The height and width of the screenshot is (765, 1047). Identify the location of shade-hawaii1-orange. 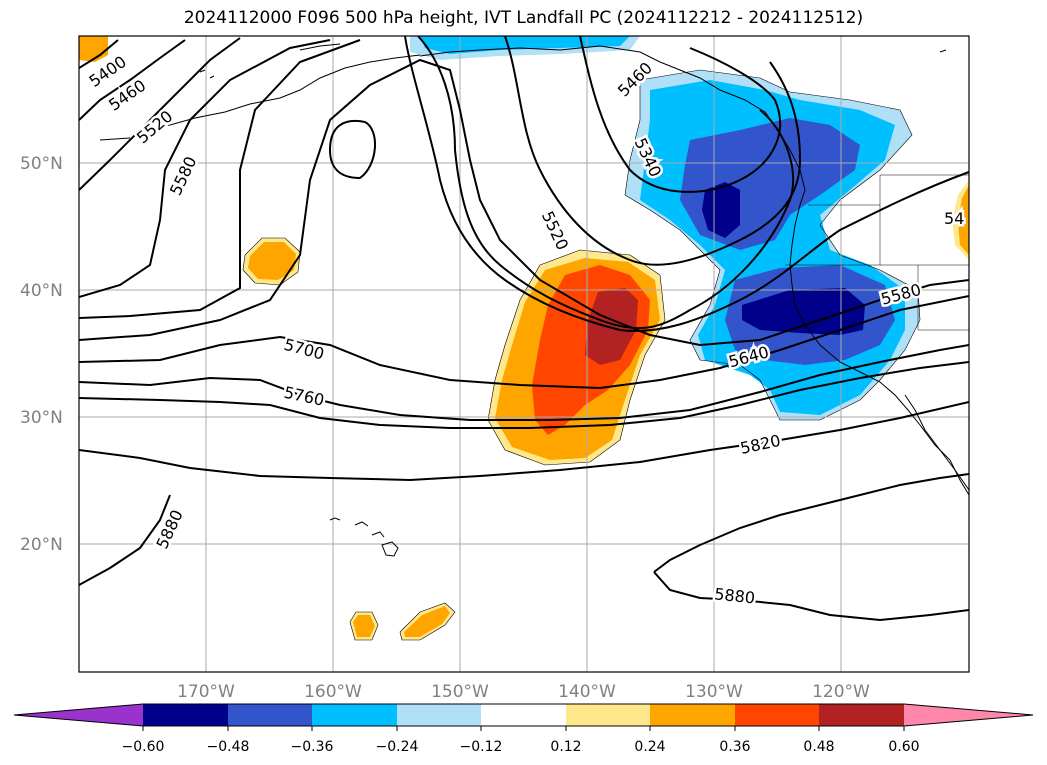
(364, 626).